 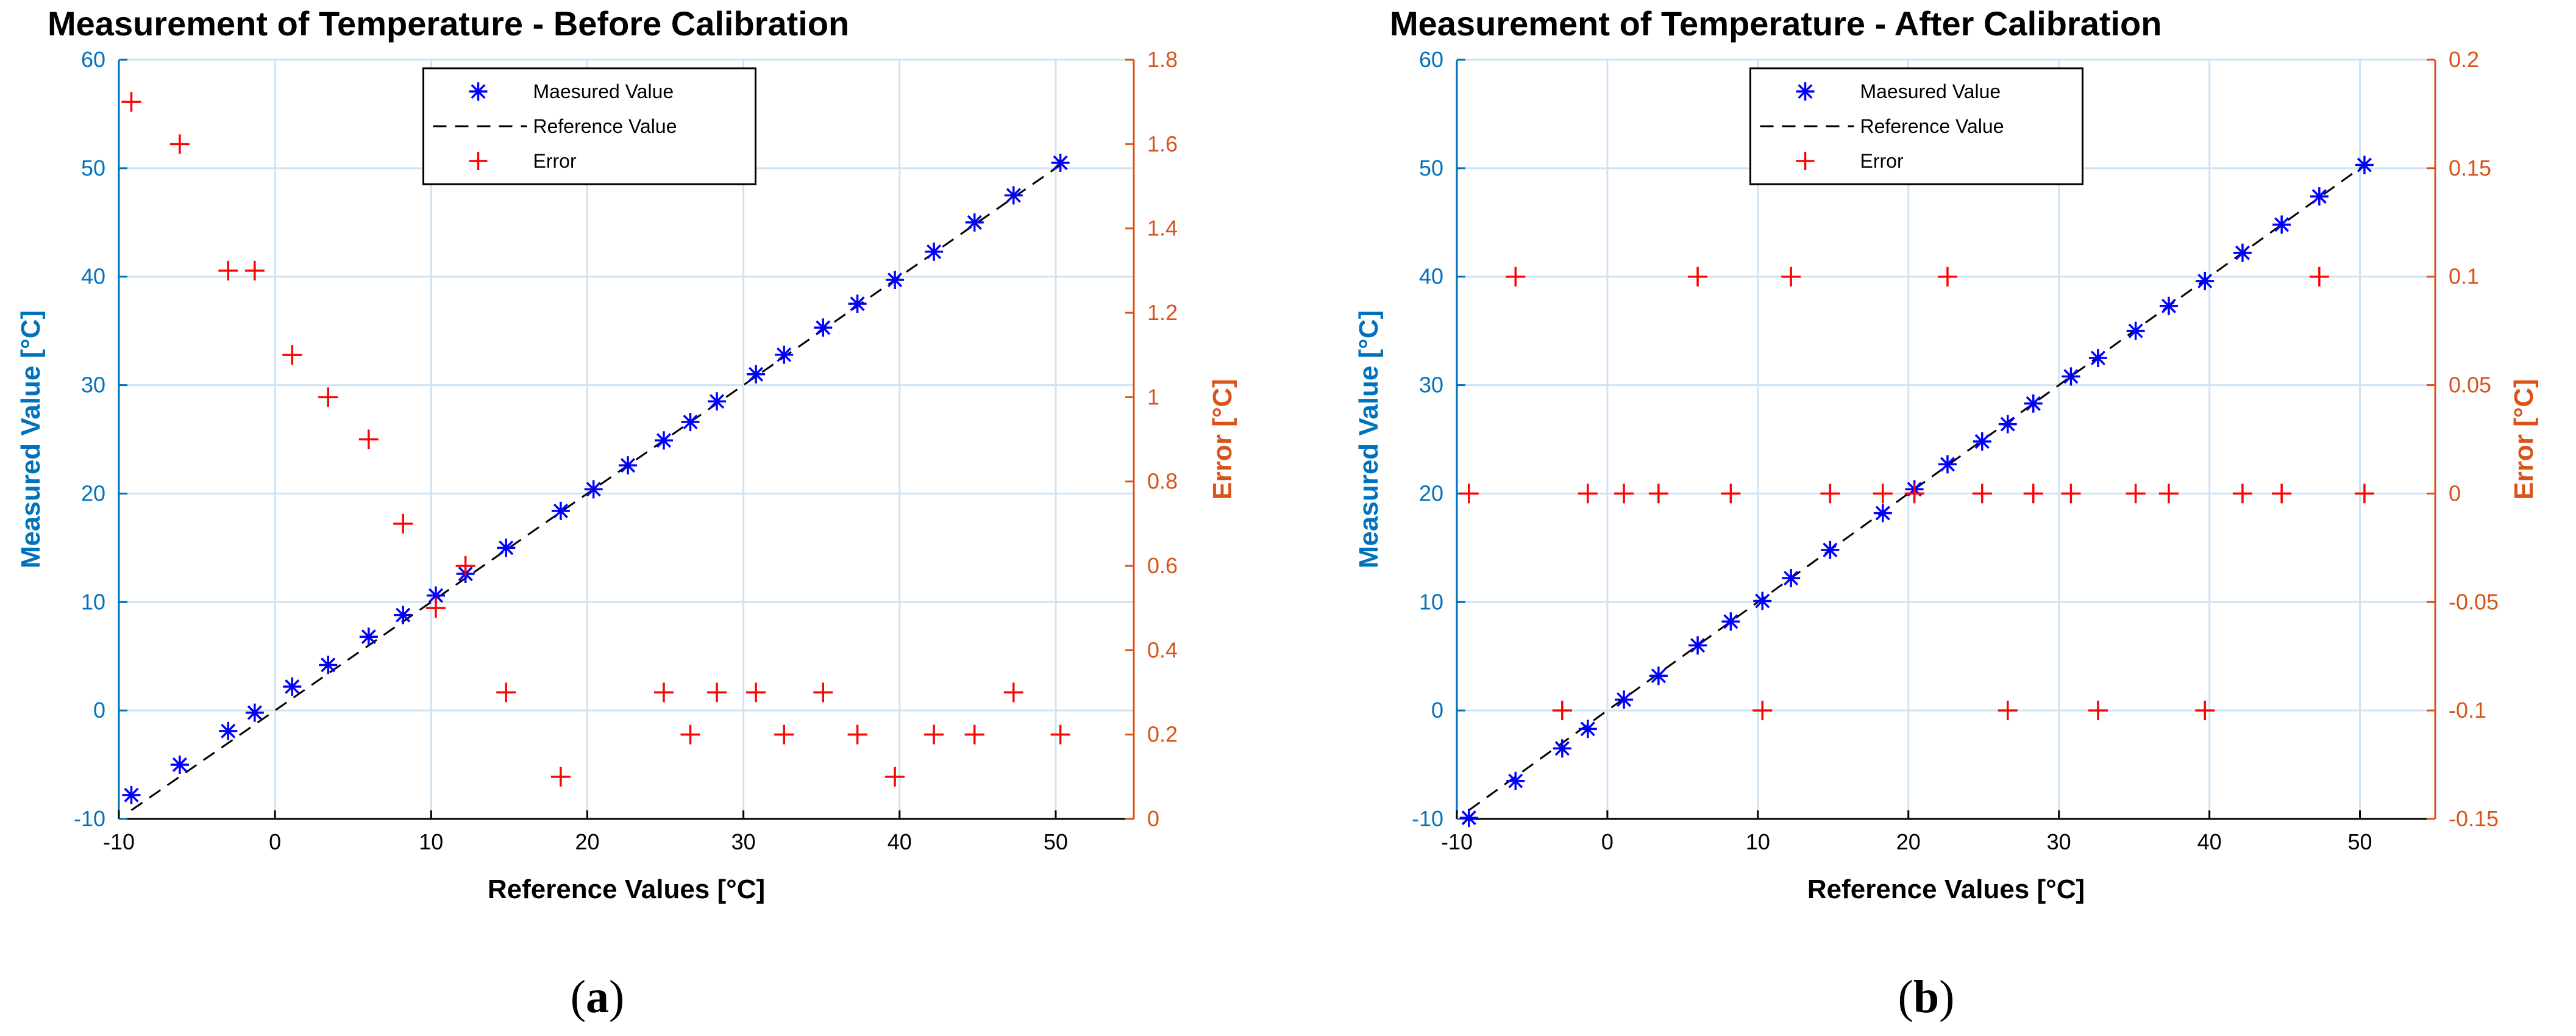 What do you see at coordinates (603, 91) in the screenshot?
I see `legend-label-measured: Maesured Value` at bounding box center [603, 91].